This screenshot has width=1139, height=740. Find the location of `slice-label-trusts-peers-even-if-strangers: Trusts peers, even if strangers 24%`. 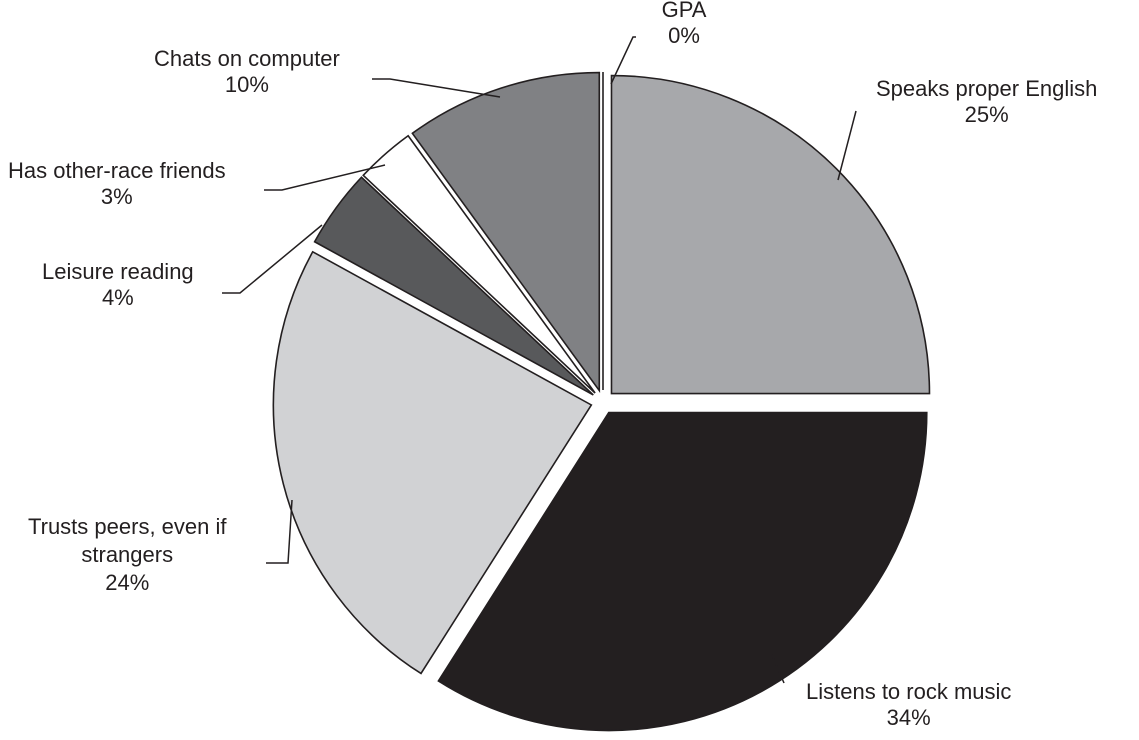

slice-label-trusts-peers-even-if-strangers: Trusts peers, even if strangers 24% is located at coordinates (160, 547).